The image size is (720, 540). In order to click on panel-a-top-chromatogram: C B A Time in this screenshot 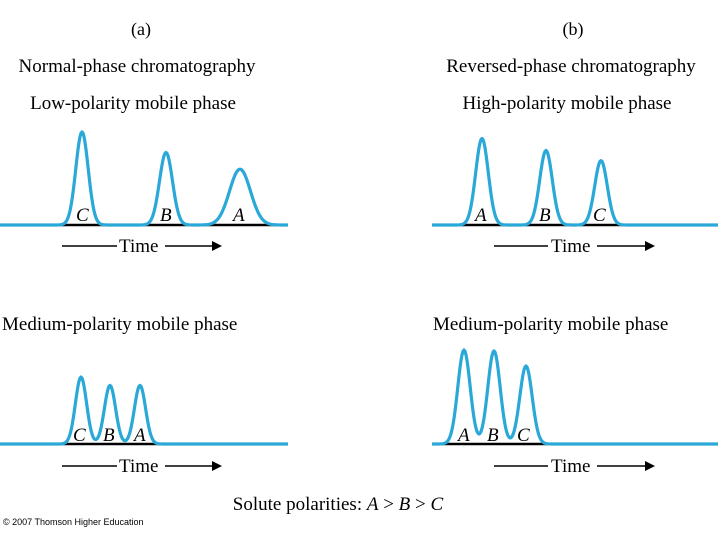, I will do `click(144, 193)`.